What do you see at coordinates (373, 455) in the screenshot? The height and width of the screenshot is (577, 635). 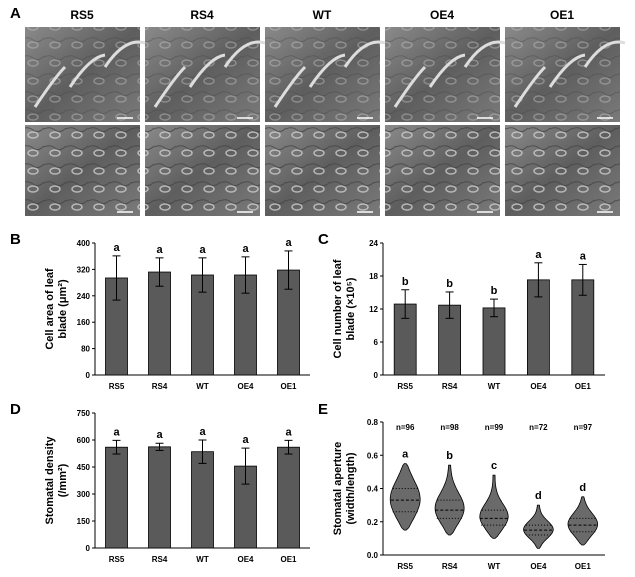 I see `y-tick-label: 0.6` at bounding box center [373, 455].